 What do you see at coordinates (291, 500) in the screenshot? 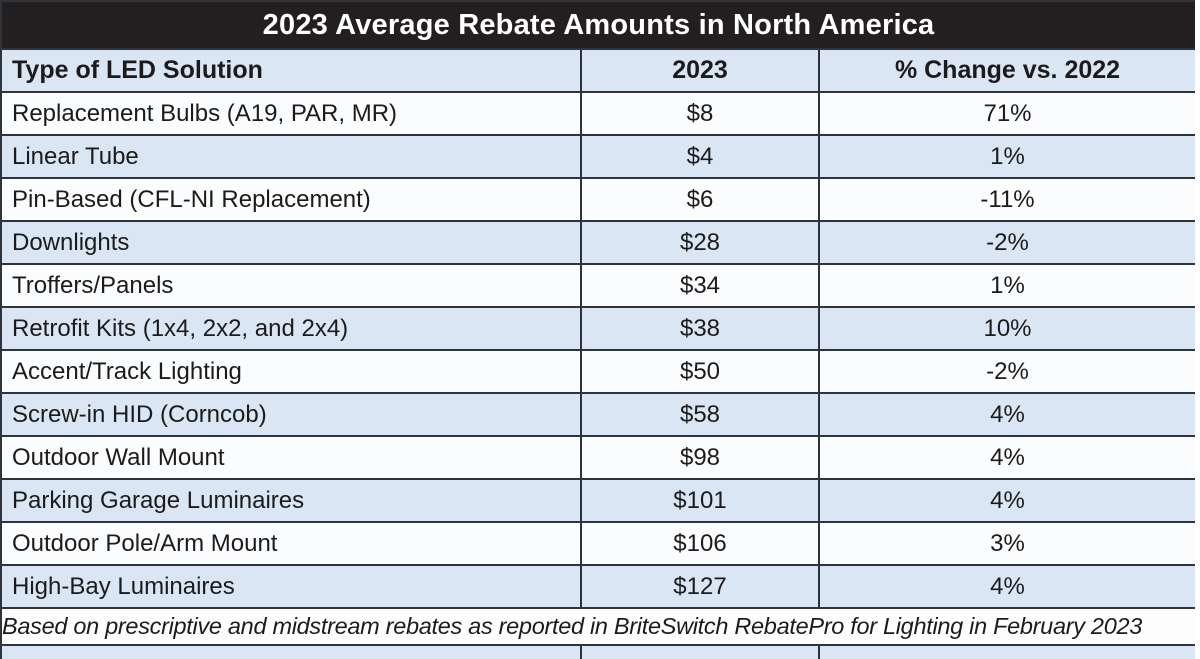
I see `cell-solution: Parking Garage Luminaires` at bounding box center [291, 500].